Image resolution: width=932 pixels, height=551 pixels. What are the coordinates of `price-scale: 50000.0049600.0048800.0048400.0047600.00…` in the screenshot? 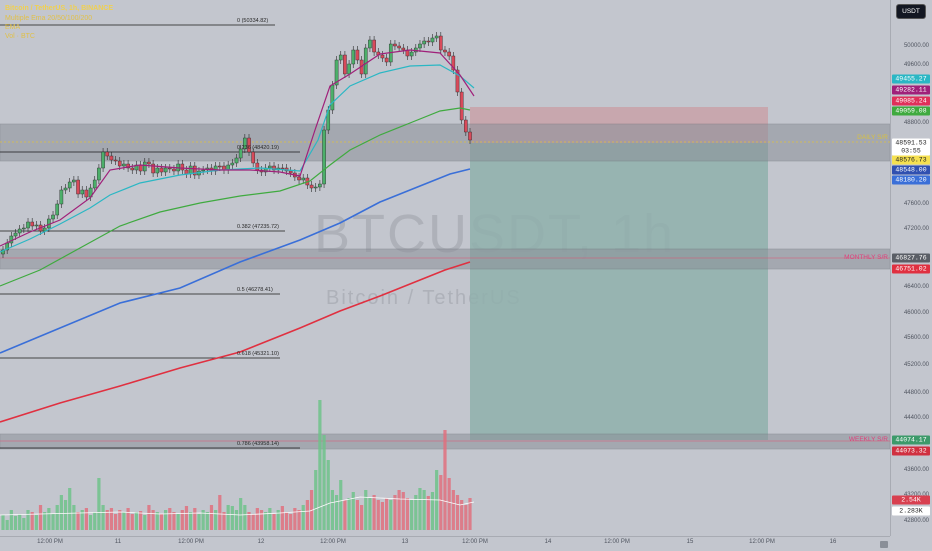 It's located at (911, 268).